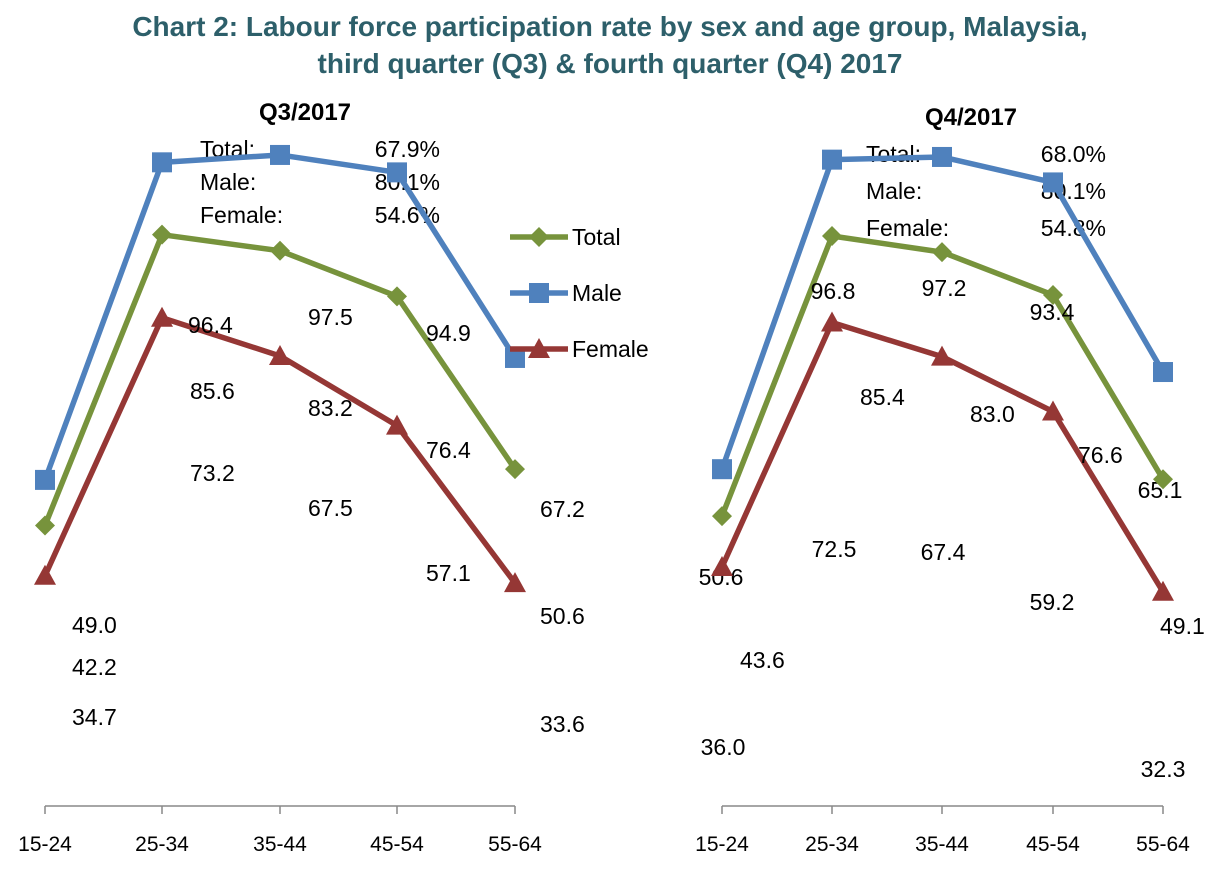 Image resolution: width=1220 pixels, height=884 pixels. What do you see at coordinates (1182, 626) in the screenshot?
I see `data-label-total-55-64-q4-2017: 49.1` at bounding box center [1182, 626].